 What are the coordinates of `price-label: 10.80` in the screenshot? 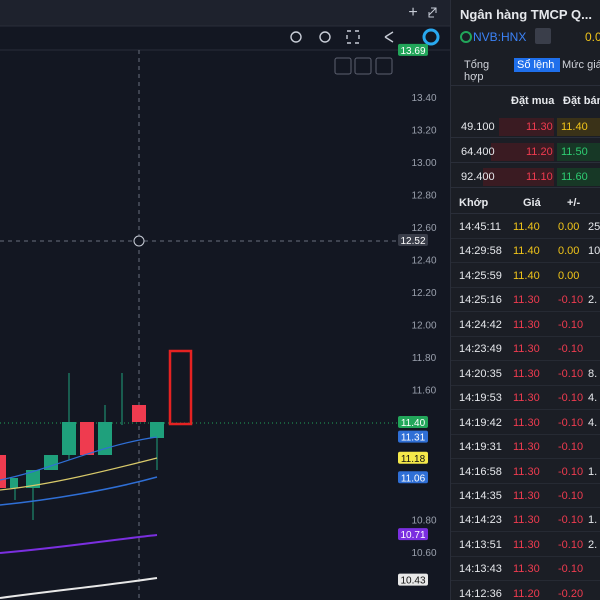 It's located at (423, 521).